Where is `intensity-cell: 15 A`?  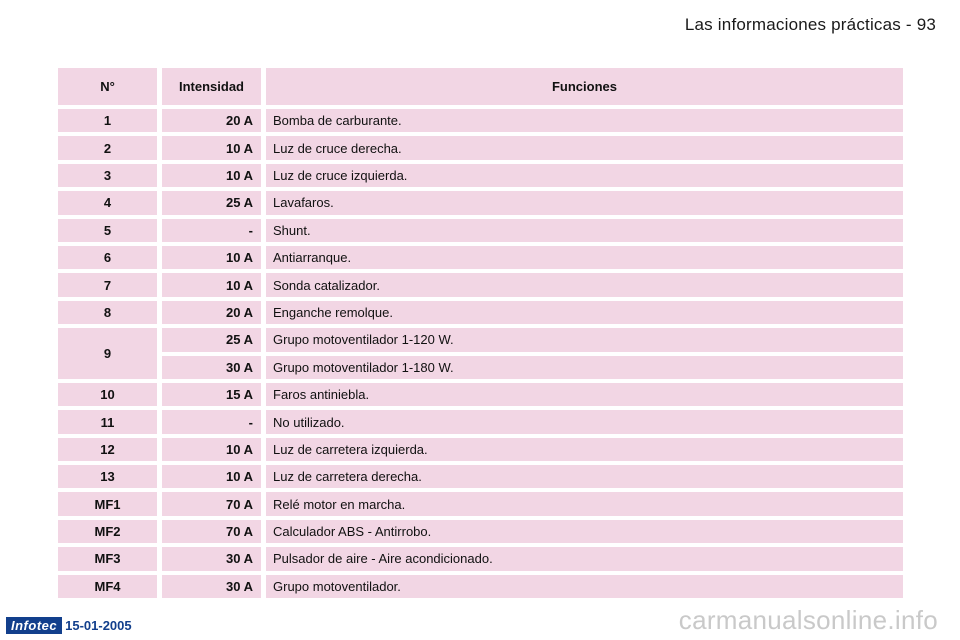
intensity-cell: 15 A is located at coordinates (211, 394).